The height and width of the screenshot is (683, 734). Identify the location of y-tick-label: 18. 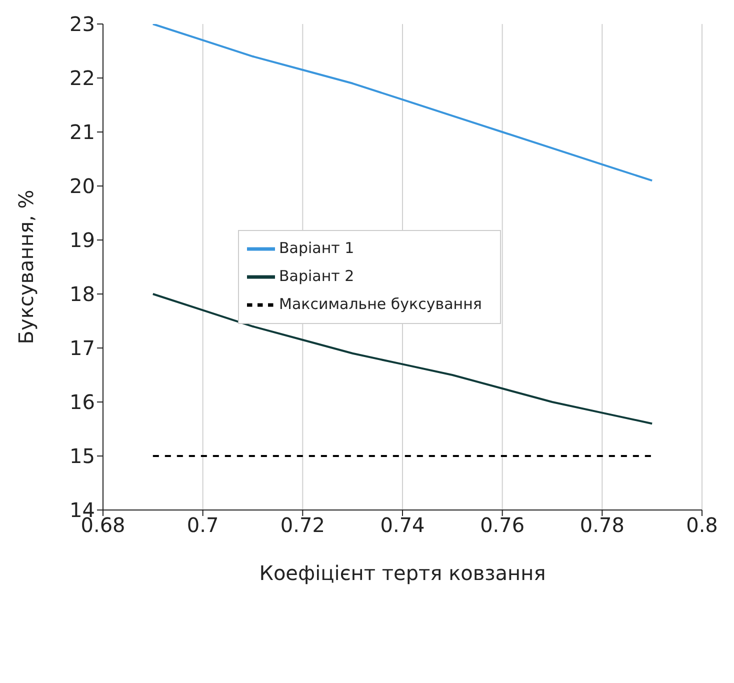
(82, 294).